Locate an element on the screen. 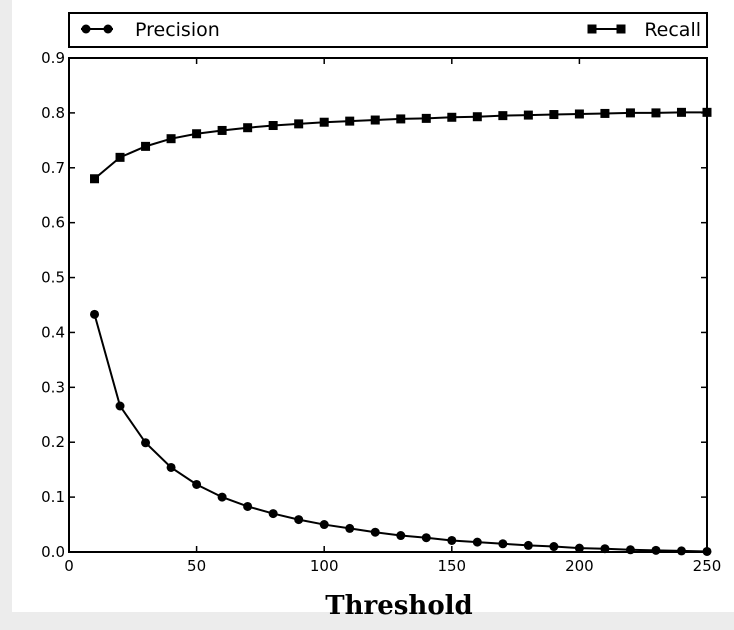 The height and width of the screenshot is (630, 734). y-tick-label: 0.4 is located at coordinates (53, 332).